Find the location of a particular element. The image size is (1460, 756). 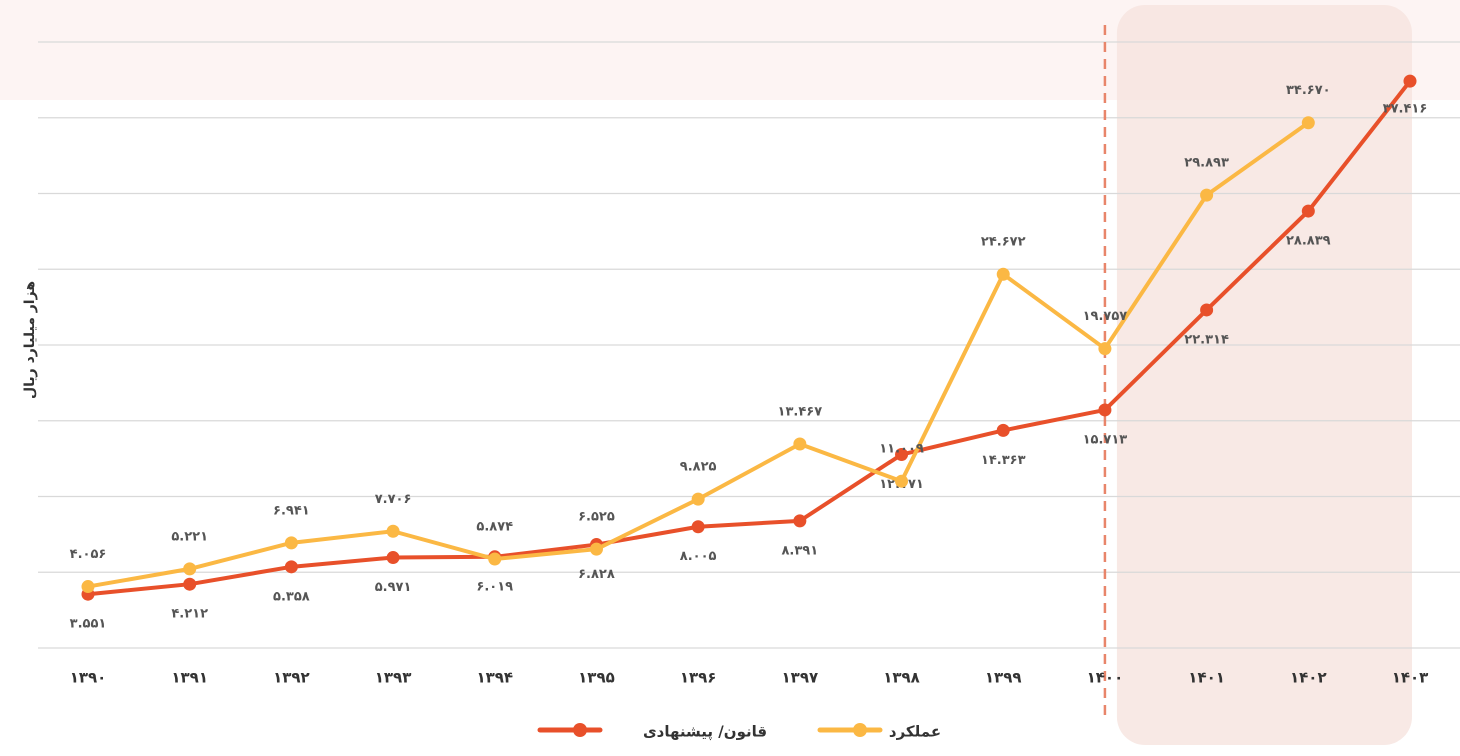

data-label: ۲۲.۳۱۴ is located at coordinates (1206, 339).